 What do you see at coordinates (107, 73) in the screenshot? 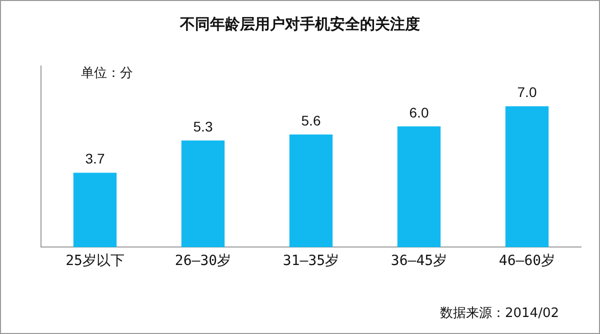
I see `text: 单位：分` at bounding box center [107, 73].